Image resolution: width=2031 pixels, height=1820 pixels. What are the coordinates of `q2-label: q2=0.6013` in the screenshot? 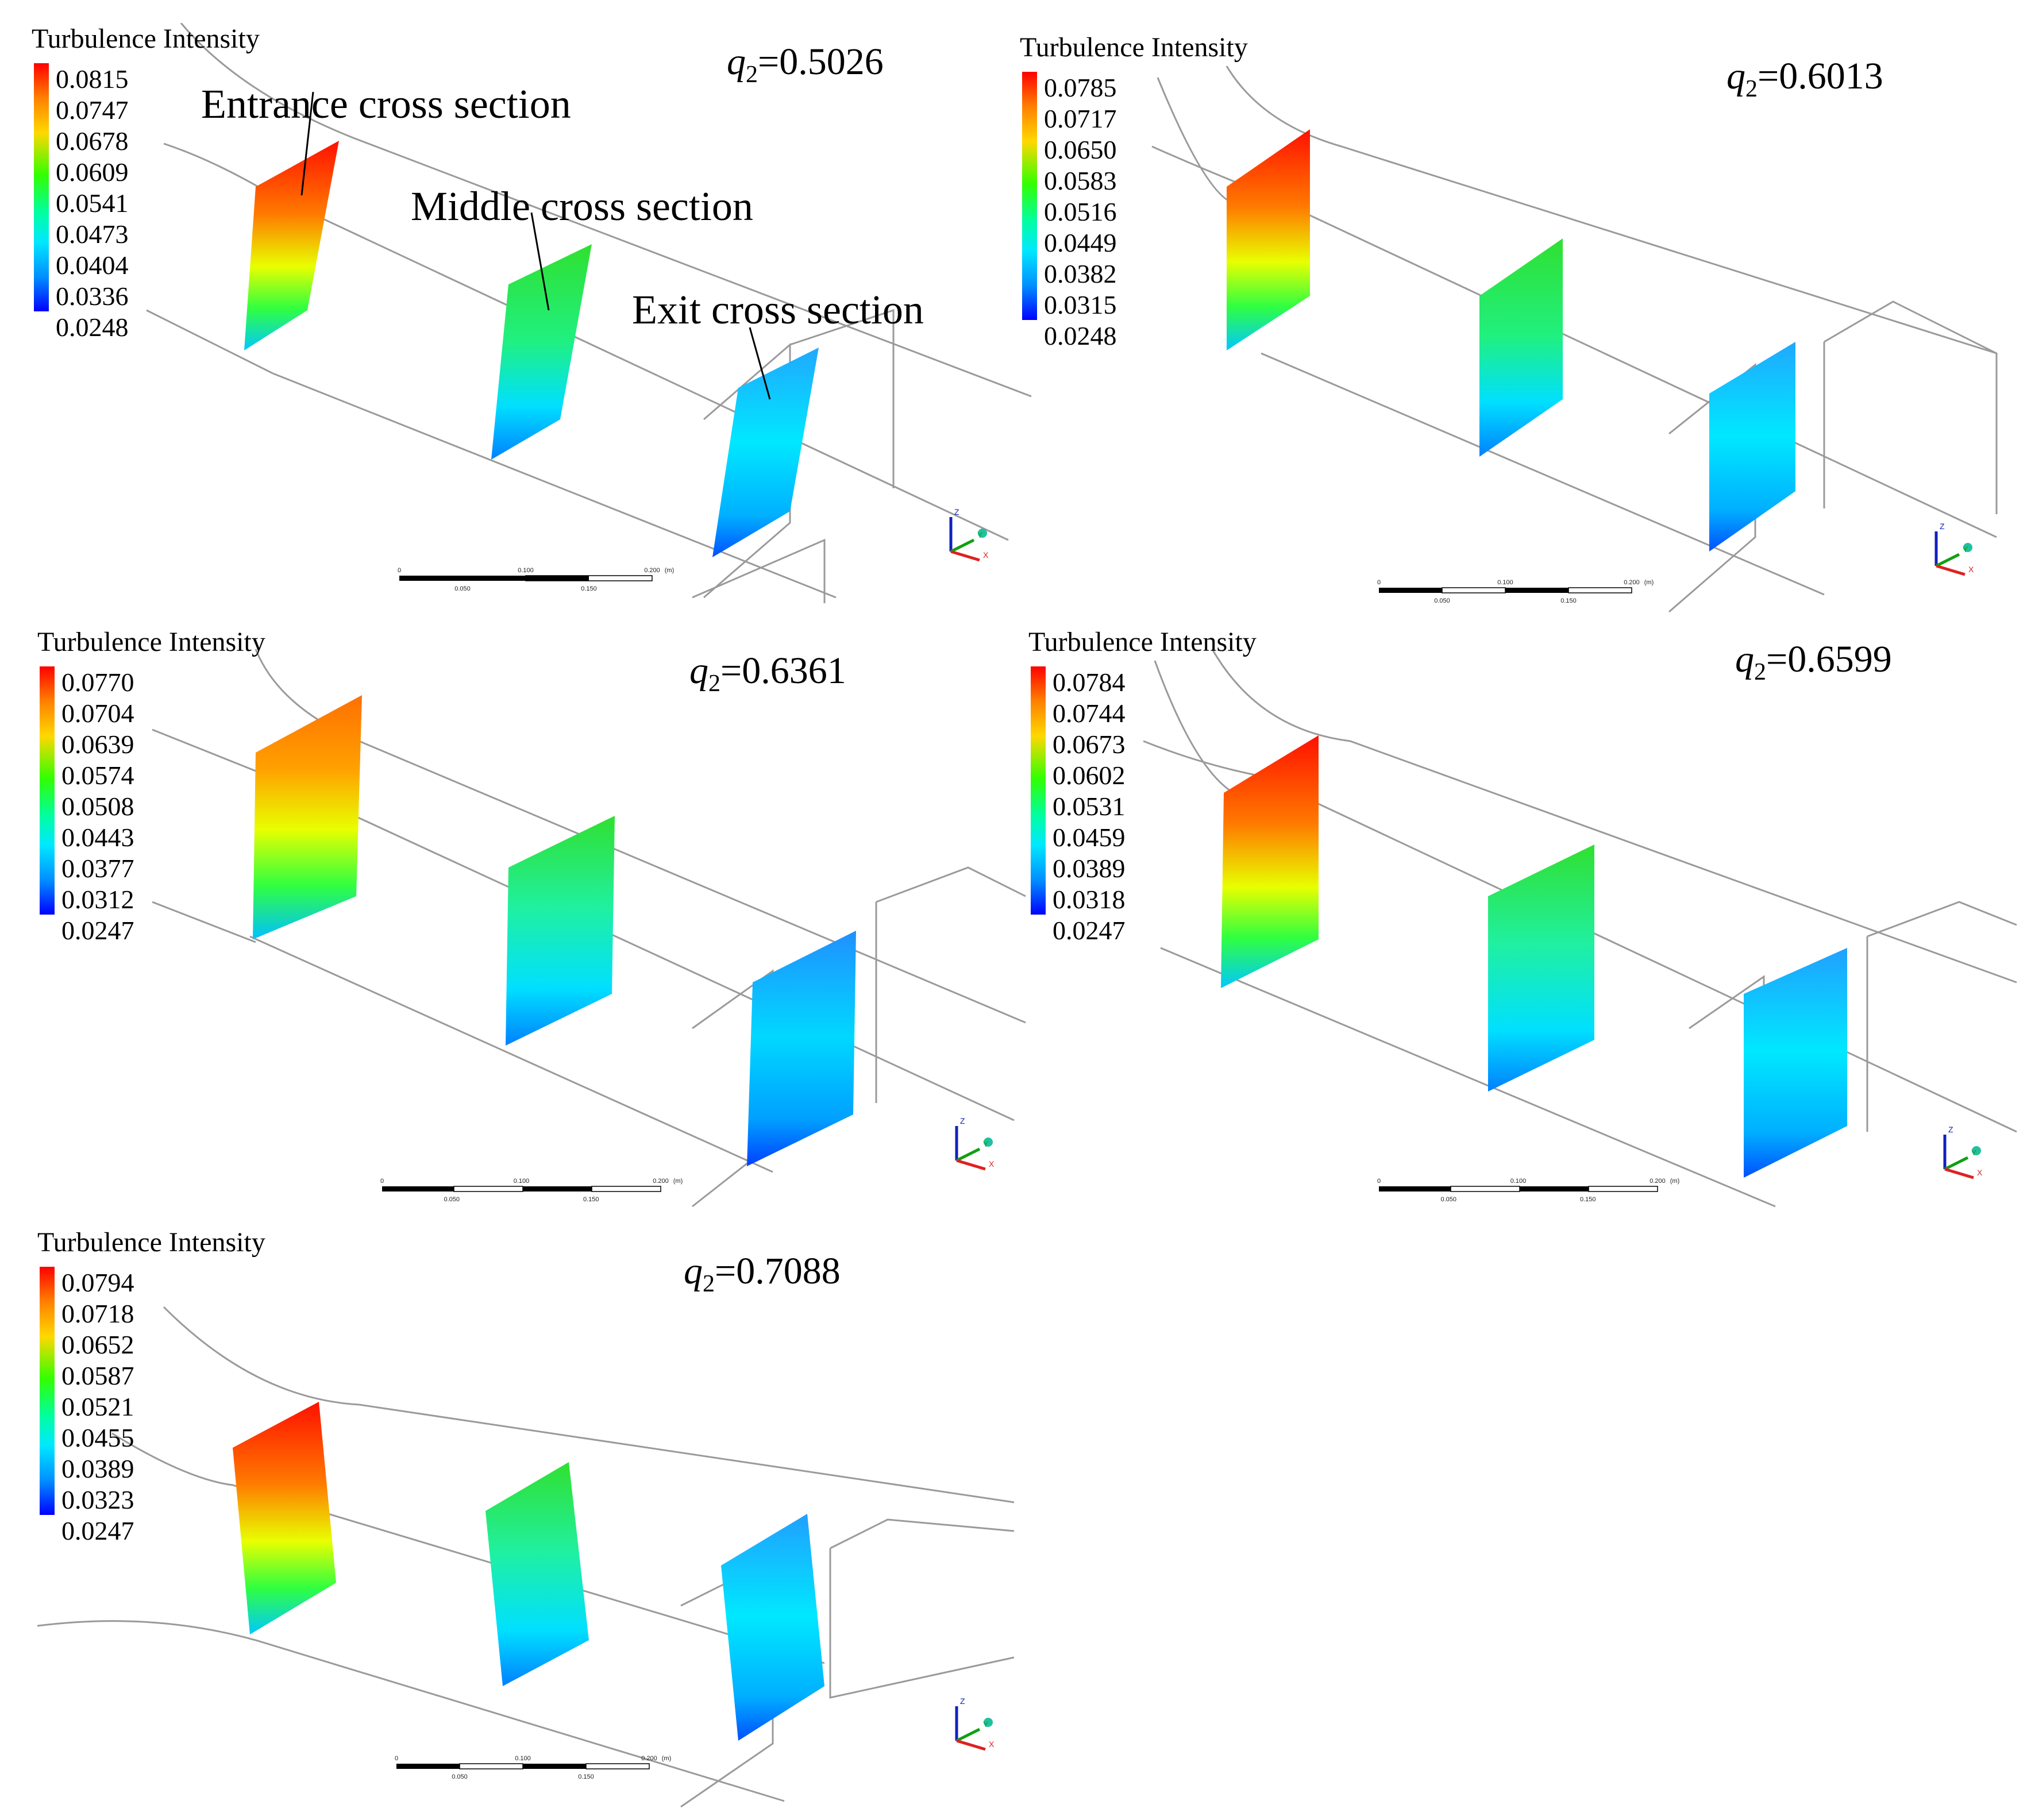 It's located at (1804, 79).